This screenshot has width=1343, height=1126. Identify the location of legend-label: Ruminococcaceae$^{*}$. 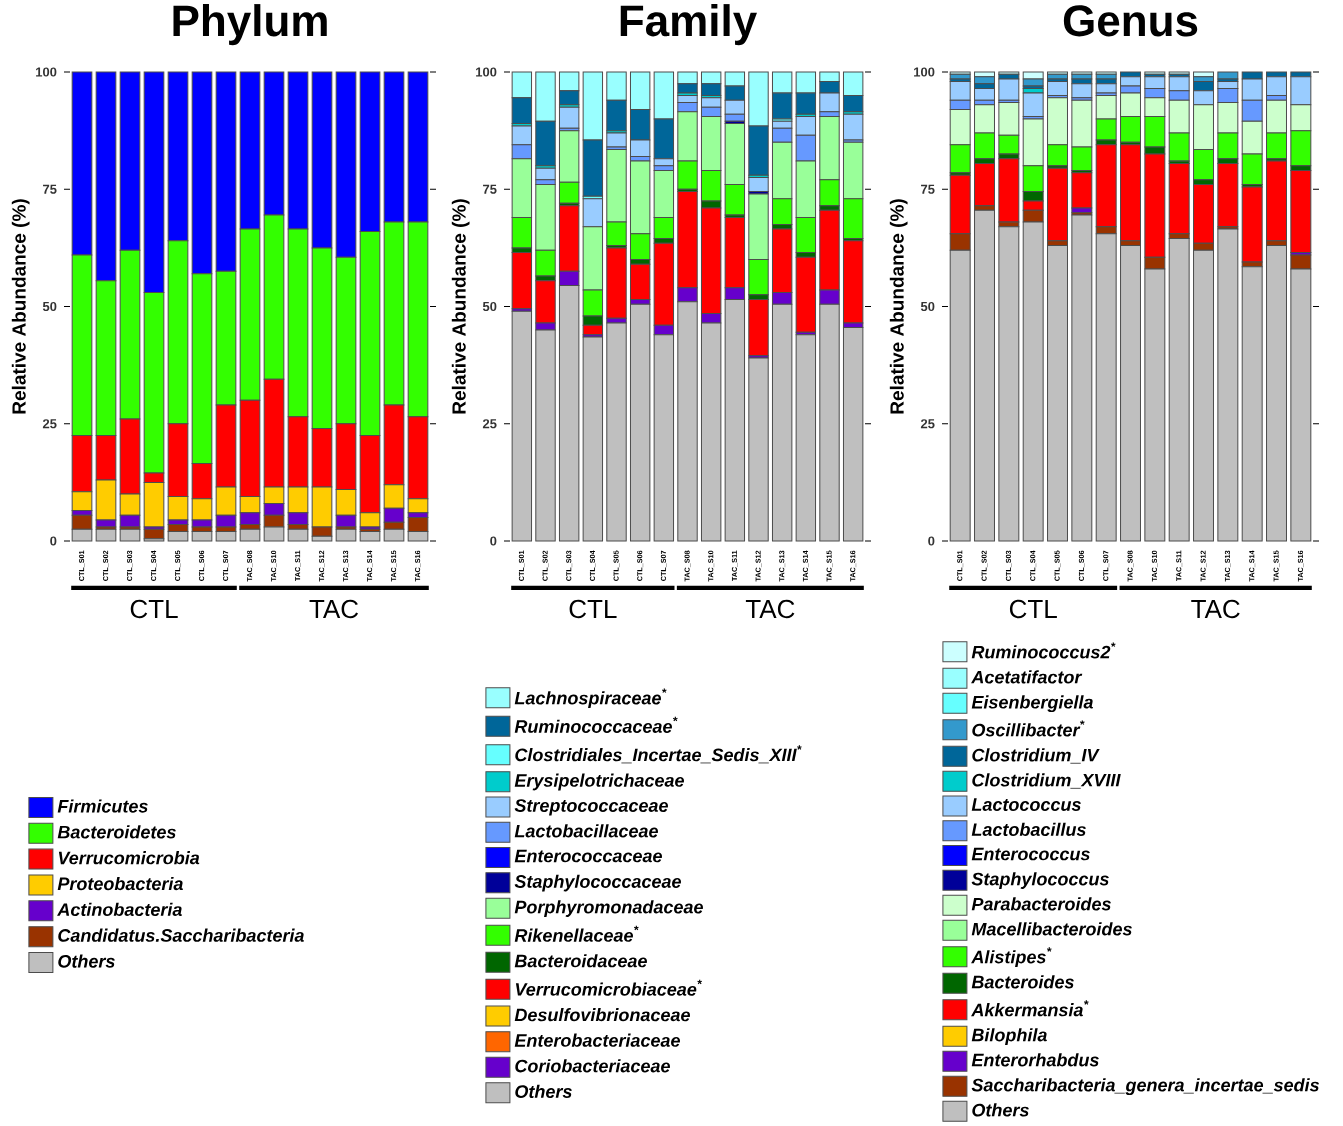
(596, 724).